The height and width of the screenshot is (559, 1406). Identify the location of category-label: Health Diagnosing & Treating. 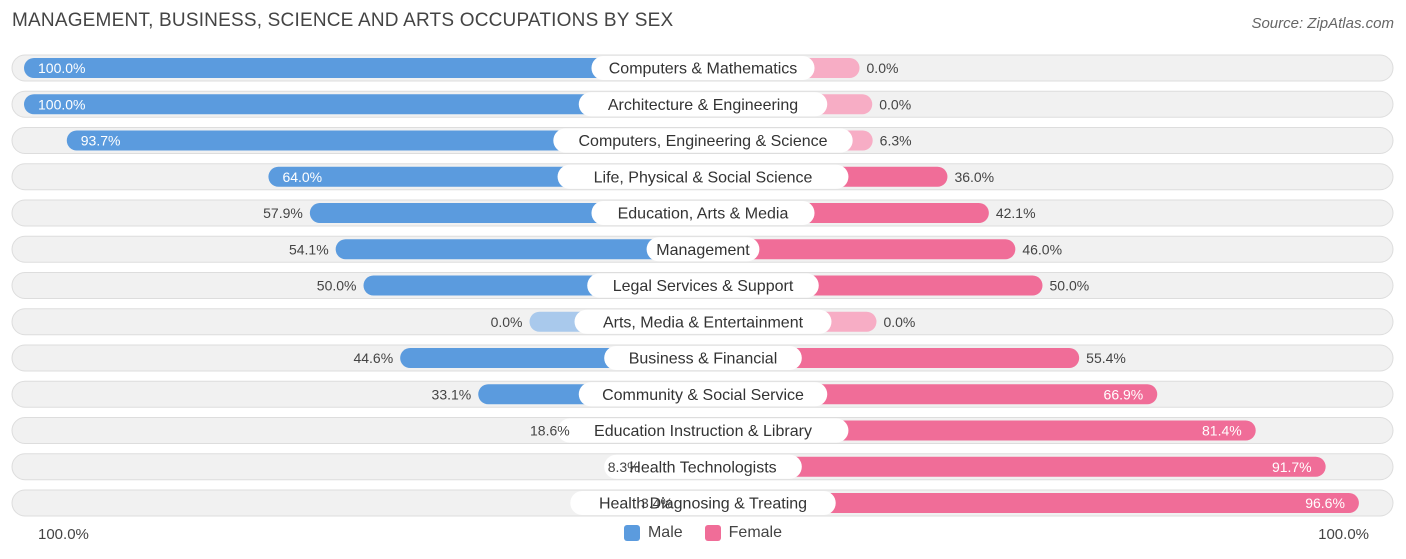
(703, 504).